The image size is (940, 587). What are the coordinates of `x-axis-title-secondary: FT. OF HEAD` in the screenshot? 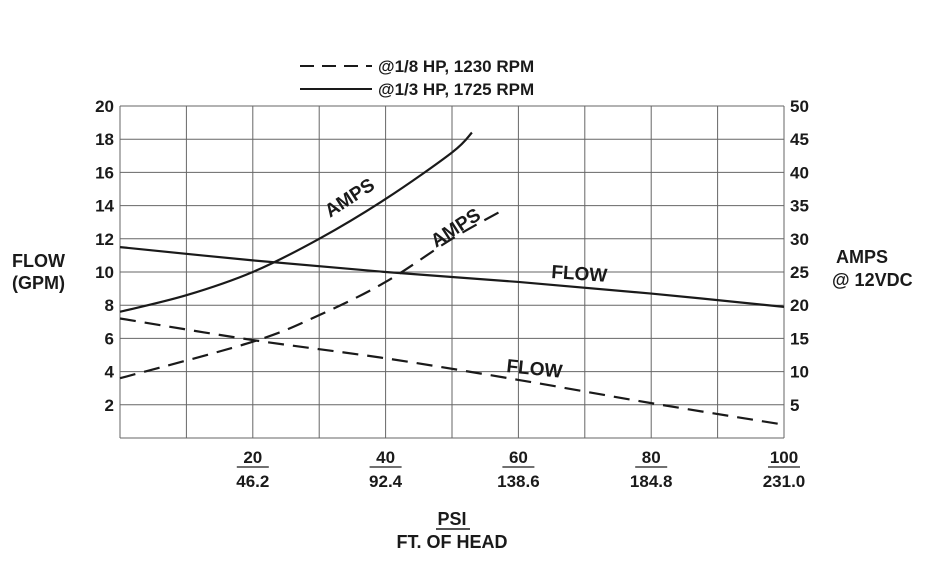 It's located at (452, 542).